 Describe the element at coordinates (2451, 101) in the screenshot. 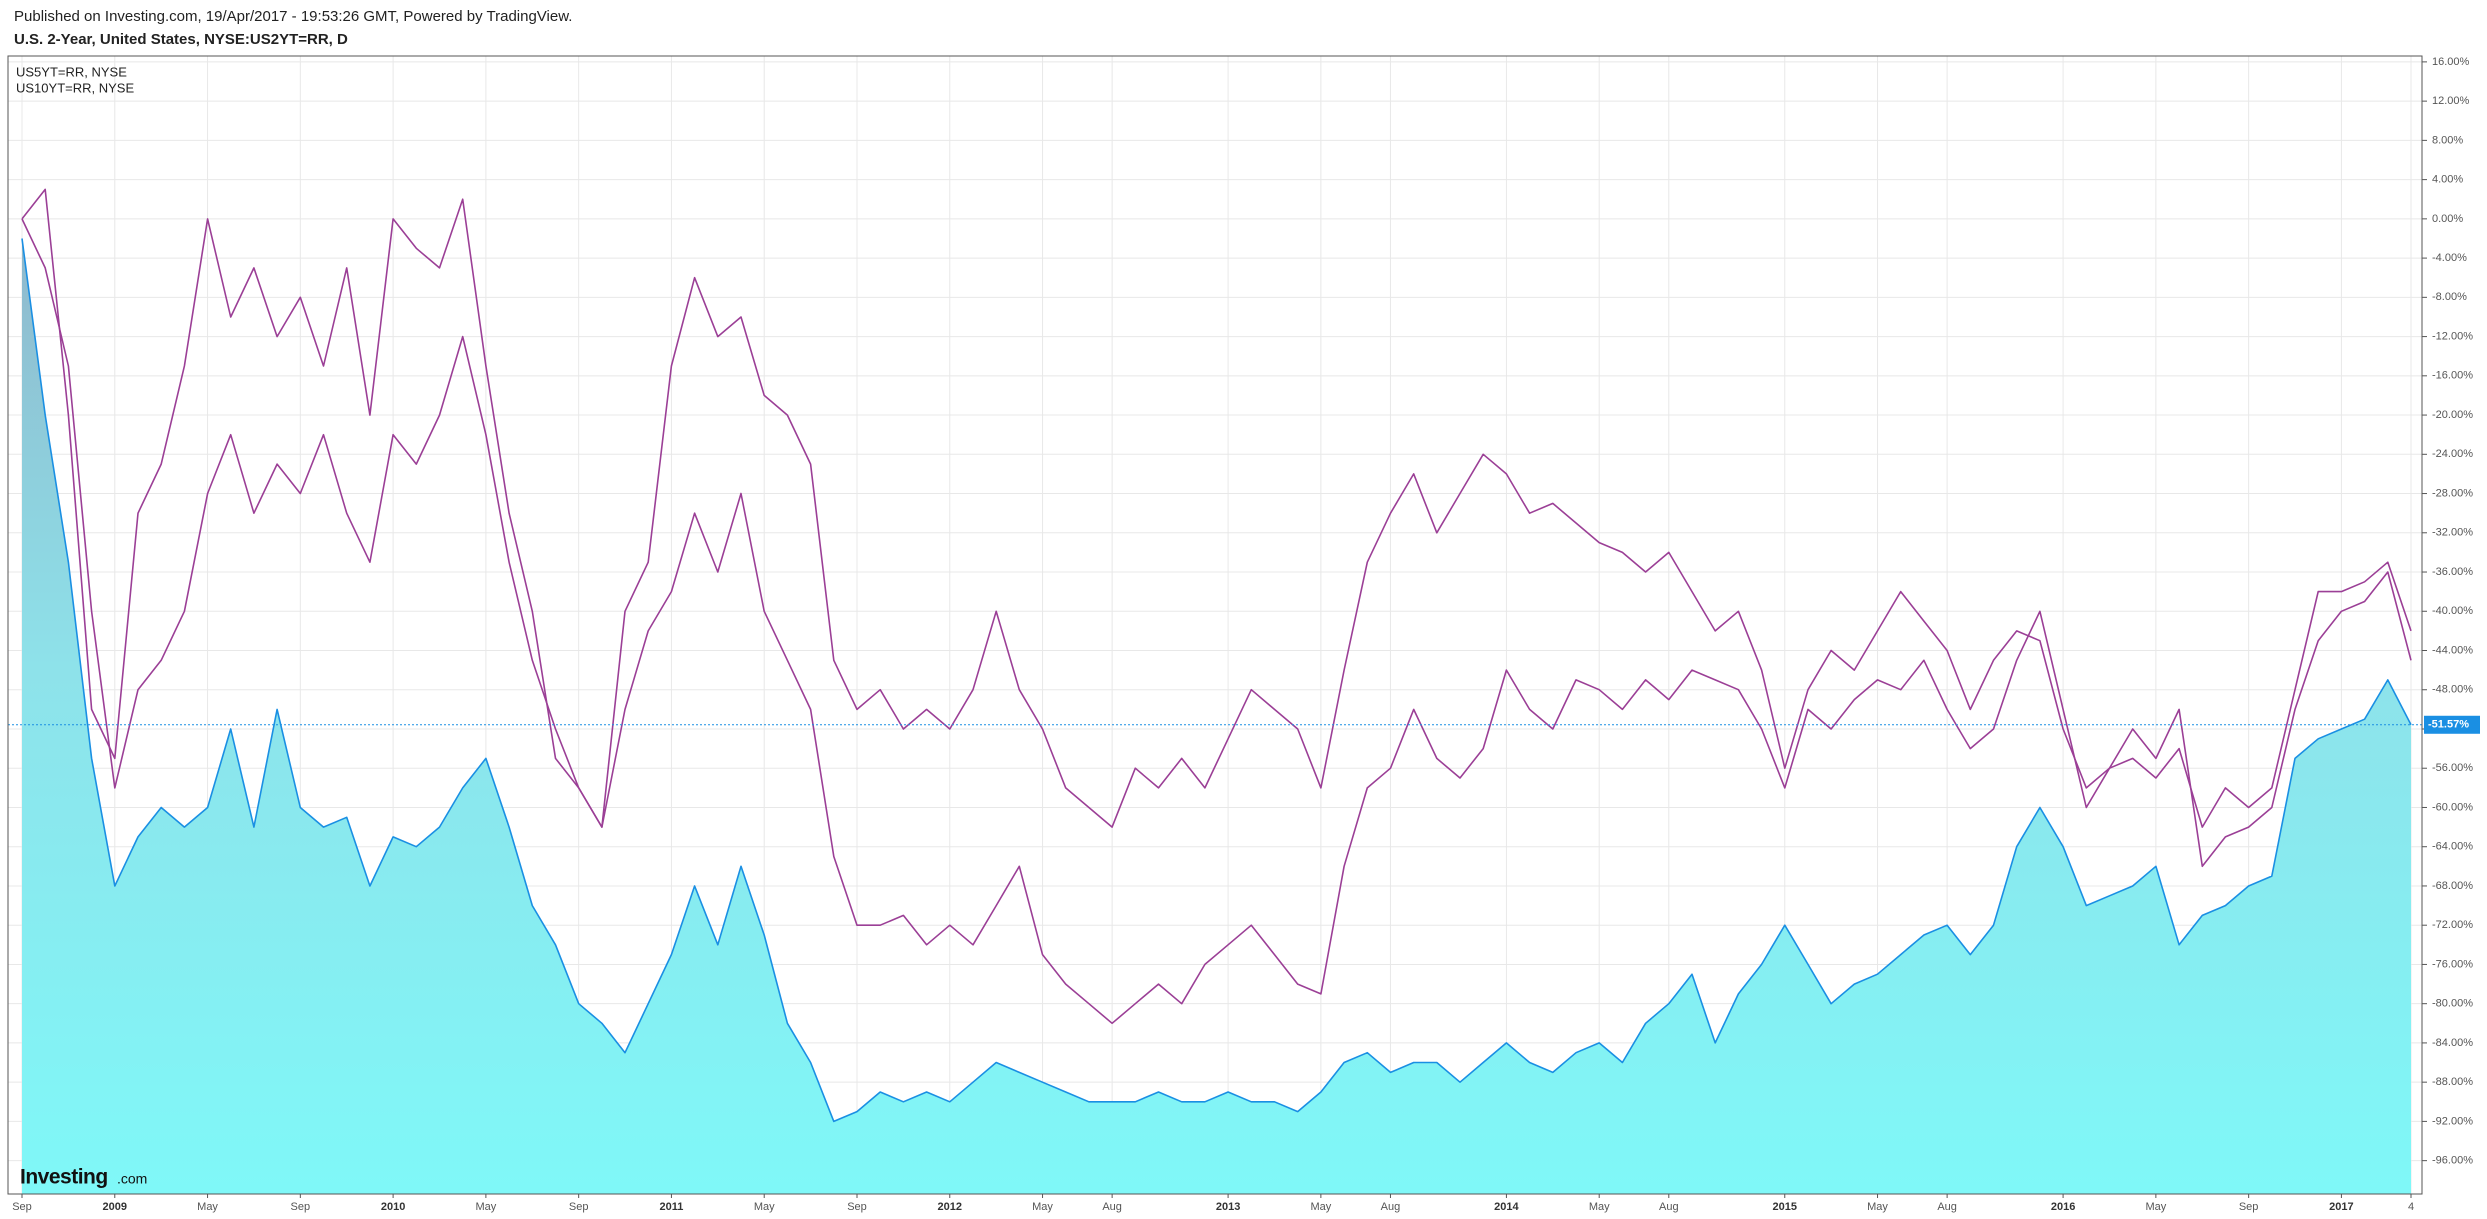

I see `y-tick-label: 12.00%` at that location.